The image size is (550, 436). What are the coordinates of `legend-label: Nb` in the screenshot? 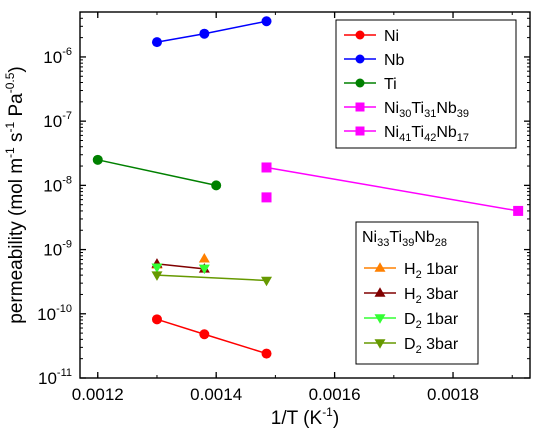 It's located at (394, 60).